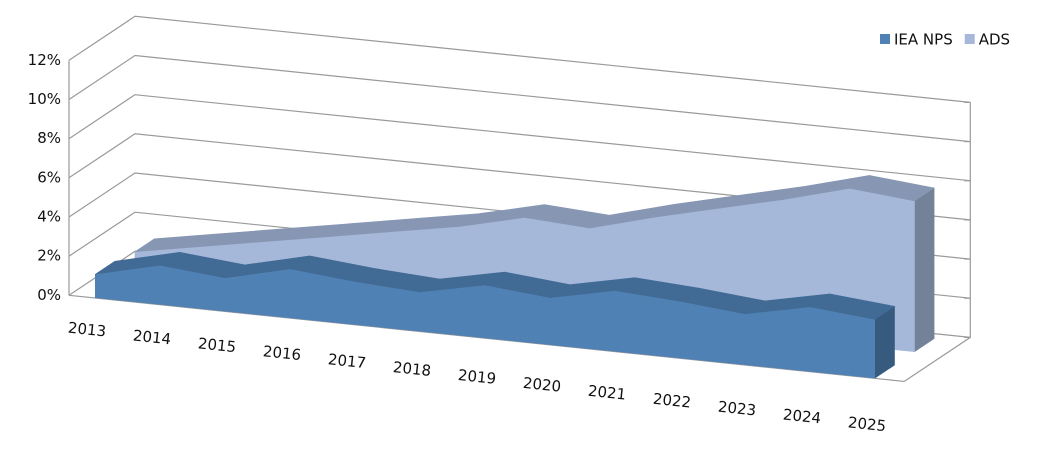 The height and width of the screenshot is (463, 1045). What do you see at coordinates (49, 295) in the screenshot?
I see `y-tick-label: 0%` at bounding box center [49, 295].